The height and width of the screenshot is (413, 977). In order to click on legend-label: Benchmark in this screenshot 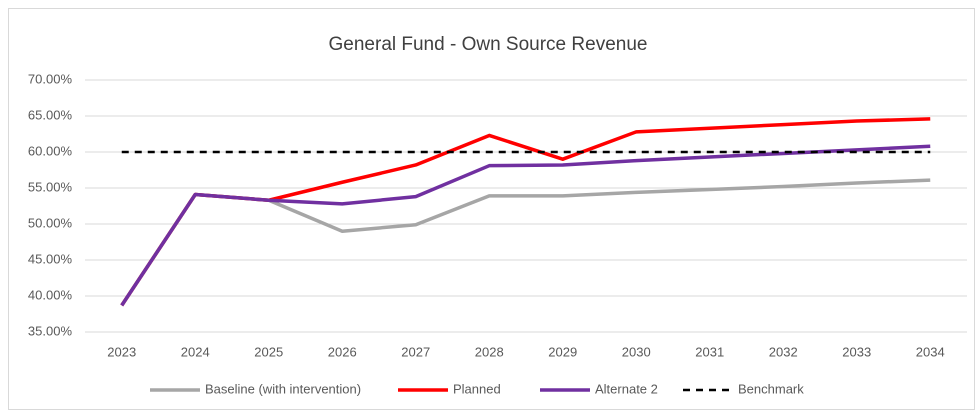, I will do `click(771, 388)`.